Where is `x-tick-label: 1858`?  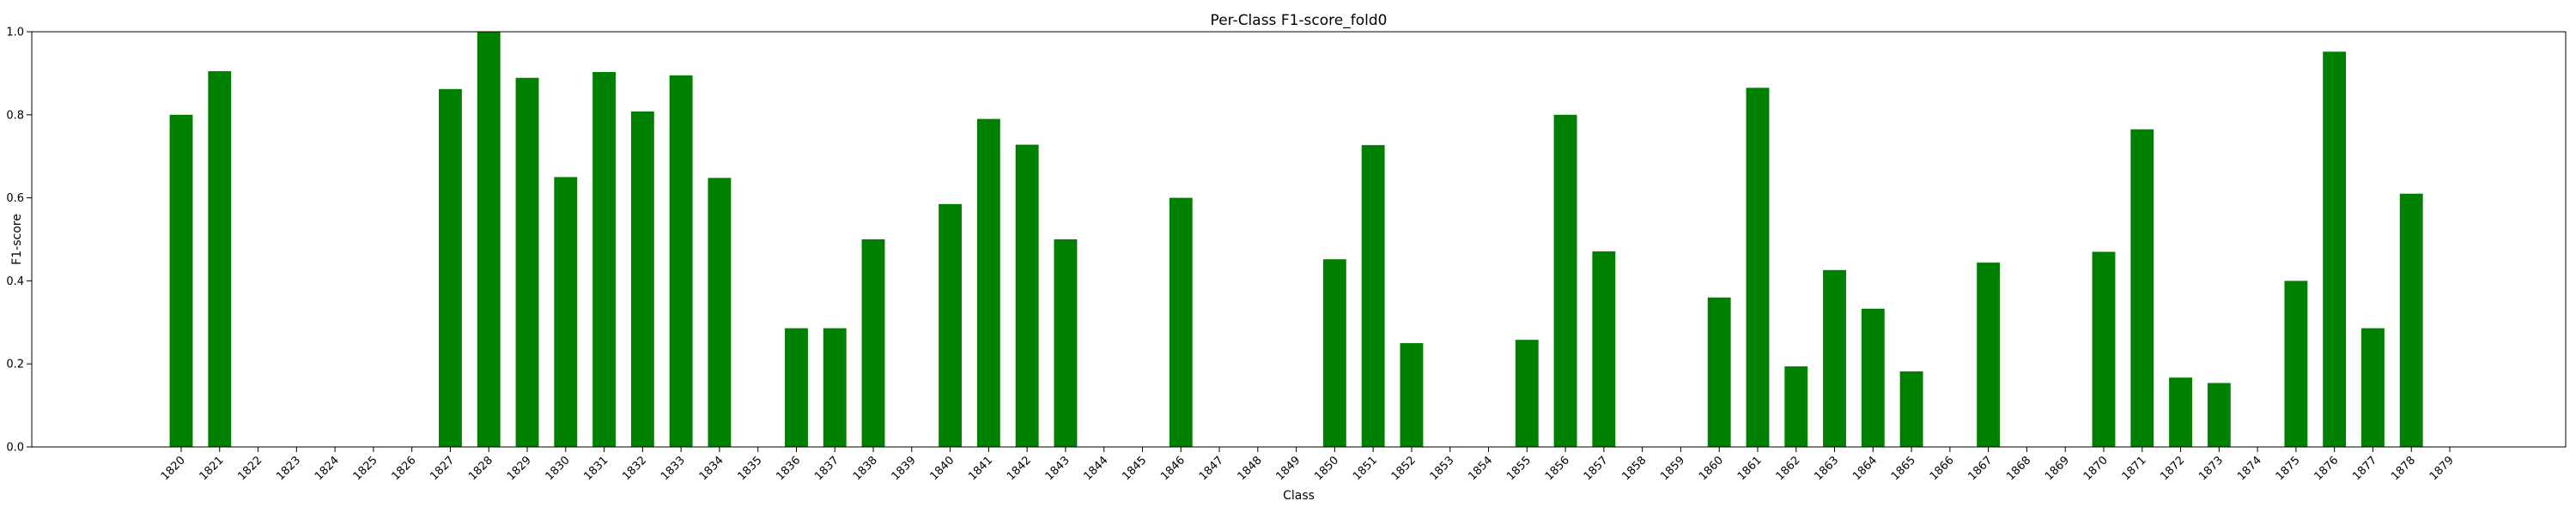 x-tick-label: 1858 is located at coordinates (1634, 468).